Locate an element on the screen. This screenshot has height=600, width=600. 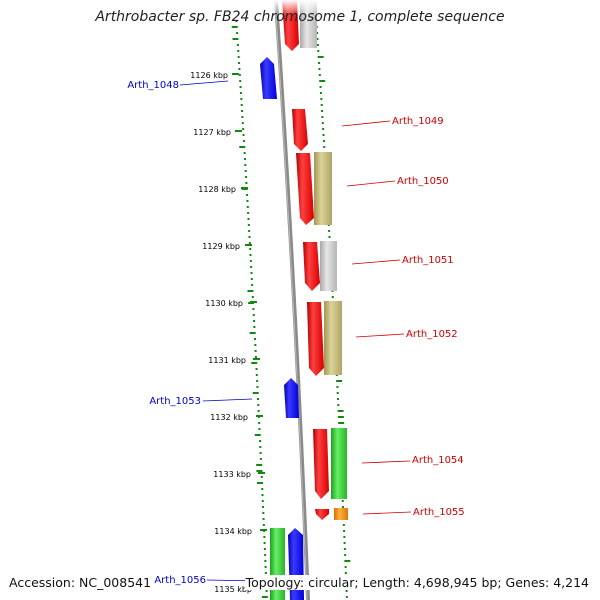
cds-arrow-minus is located at coordinates (291, 398).